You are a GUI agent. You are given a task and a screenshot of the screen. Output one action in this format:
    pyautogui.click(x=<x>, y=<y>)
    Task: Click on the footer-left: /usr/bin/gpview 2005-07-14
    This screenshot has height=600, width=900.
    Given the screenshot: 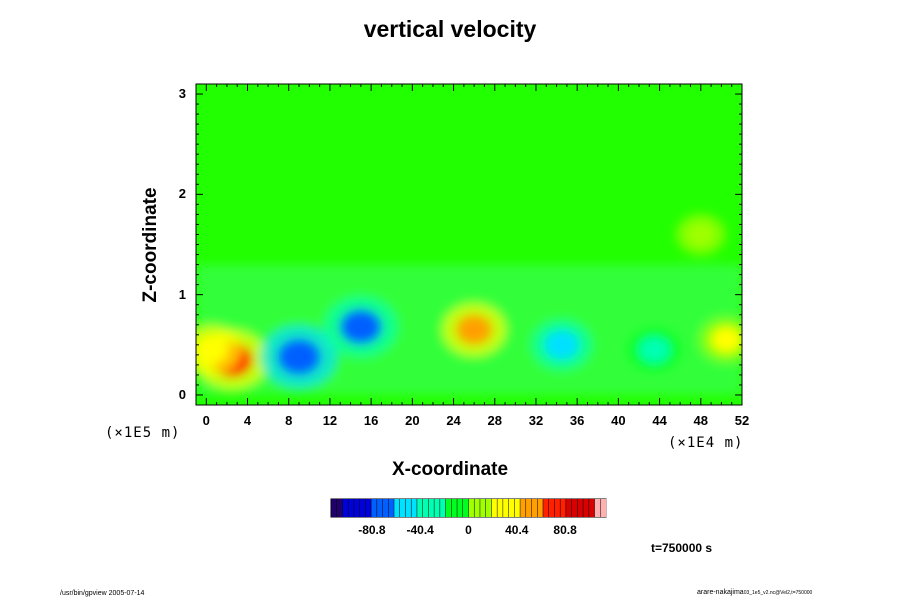 What is the action you would take?
    pyautogui.click(x=102, y=593)
    